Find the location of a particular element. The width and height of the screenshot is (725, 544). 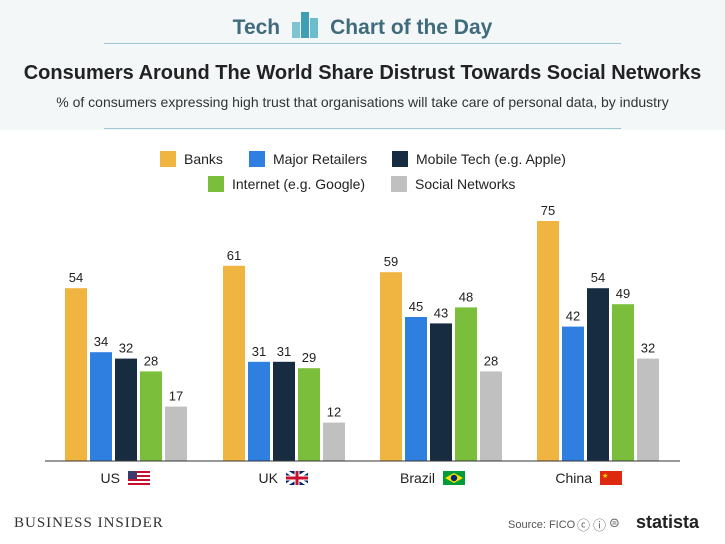

category-label: US is located at coordinates (110, 478).